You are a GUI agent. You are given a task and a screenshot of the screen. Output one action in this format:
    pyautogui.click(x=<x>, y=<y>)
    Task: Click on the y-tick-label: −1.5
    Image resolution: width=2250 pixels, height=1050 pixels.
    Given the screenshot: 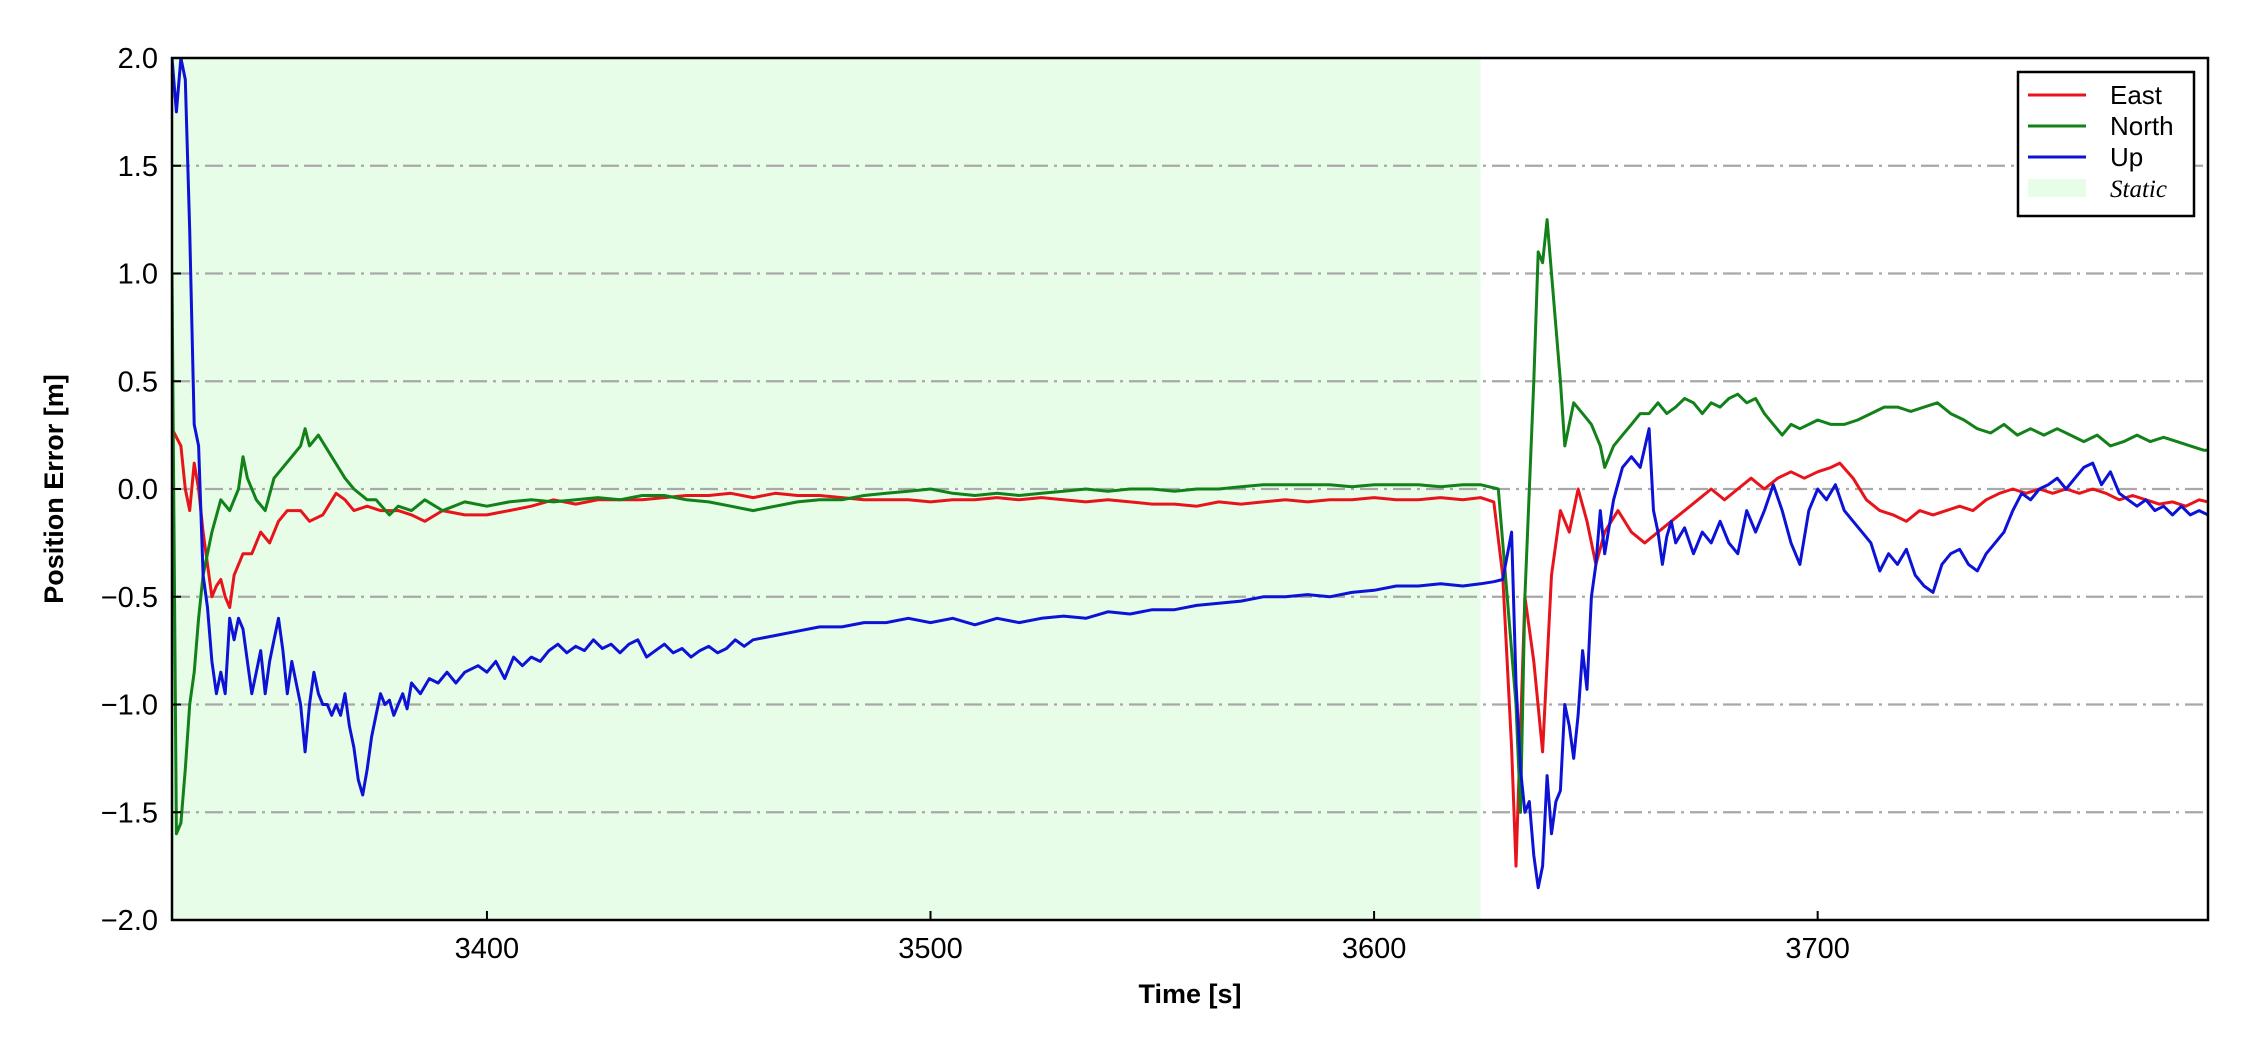 What is the action you would take?
    pyautogui.click(x=129, y=813)
    